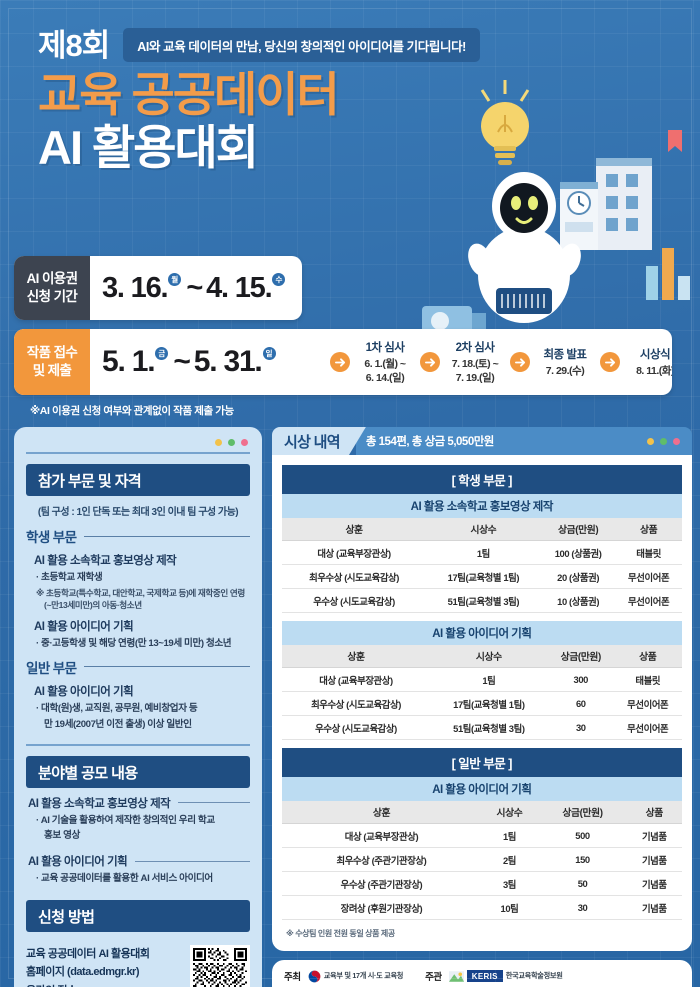 This screenshot has width=700, height=987. I want to click on general-item-1-bullet-2: 만 19세(2007년 이전 출생) 이상 일반인, so click(118, 724).